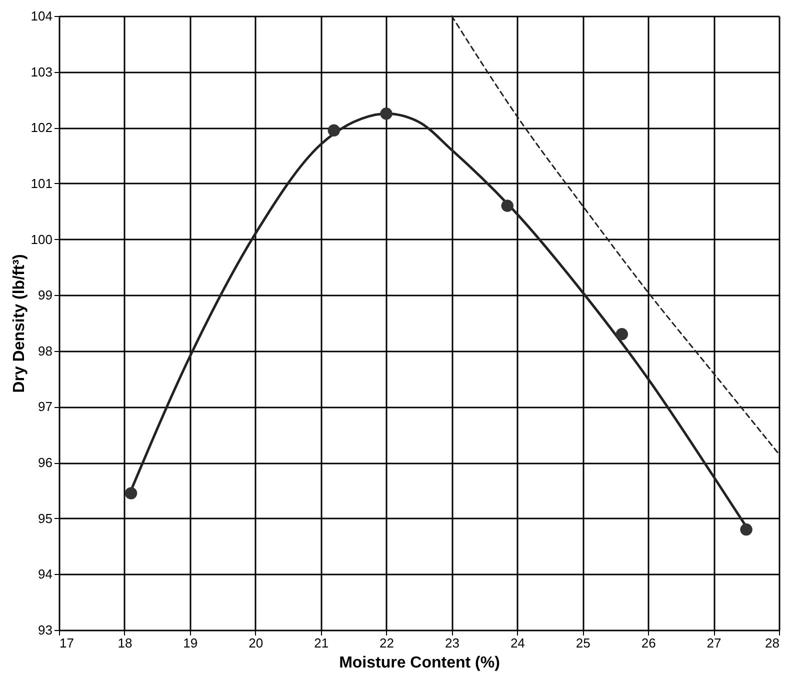 The width and height of the screenshot is (800, 689). Describe the element at coordinates (452, 643) in the screenshot. I see `x-tick-label: 23` at that location.